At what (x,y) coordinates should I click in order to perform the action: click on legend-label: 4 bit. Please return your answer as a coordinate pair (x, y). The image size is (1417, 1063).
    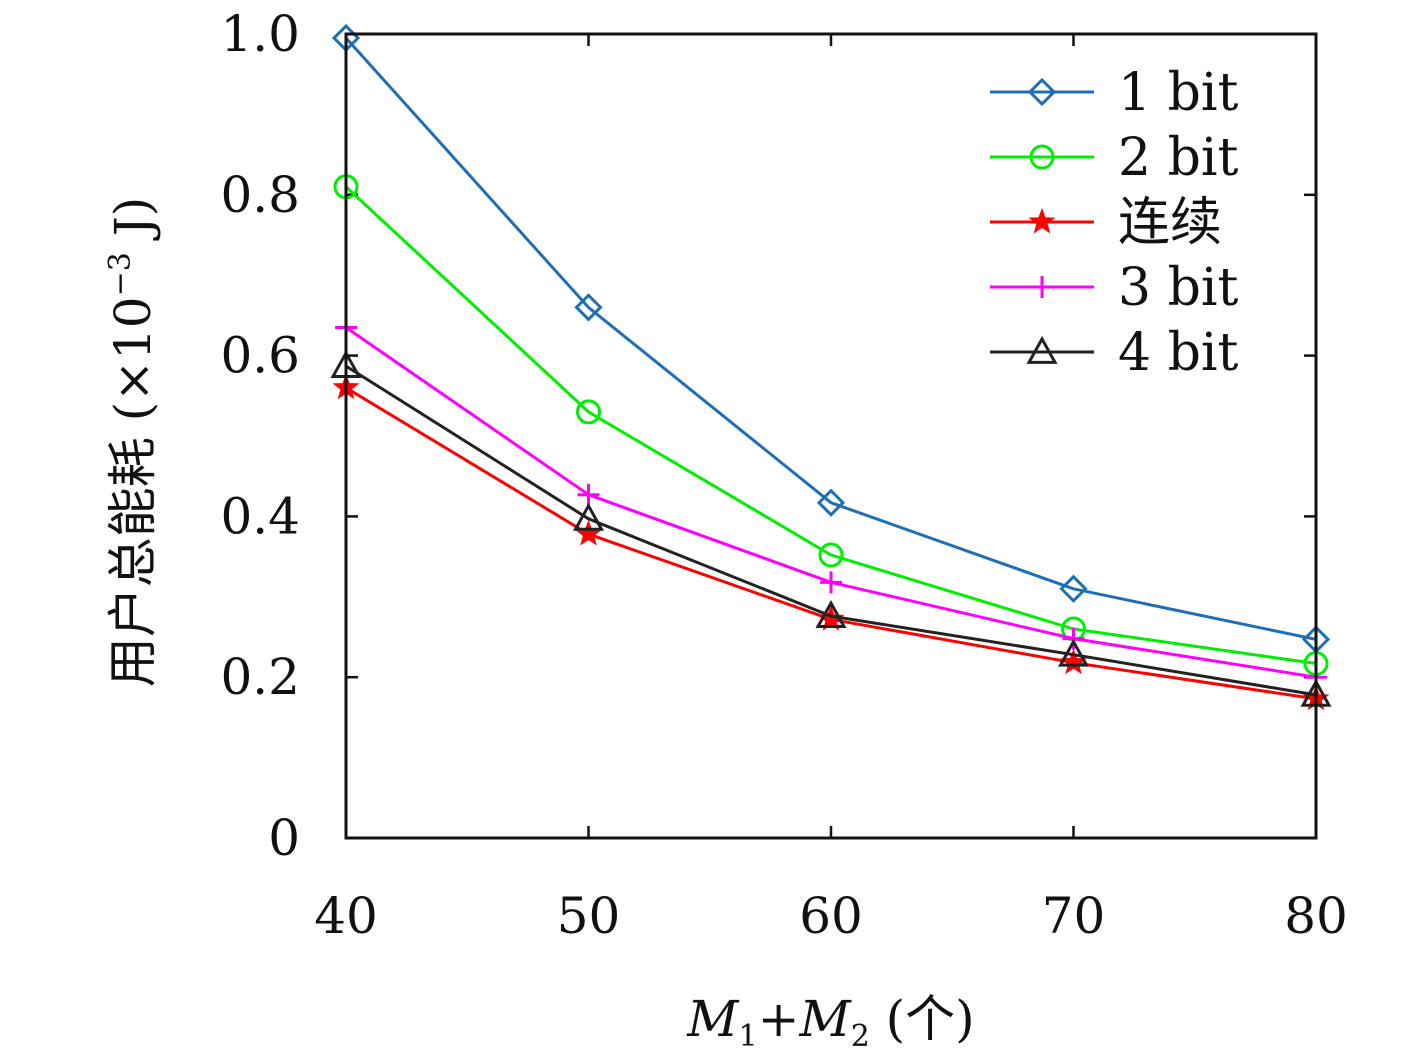
    Looking at the image, I should click on (1178, 353).